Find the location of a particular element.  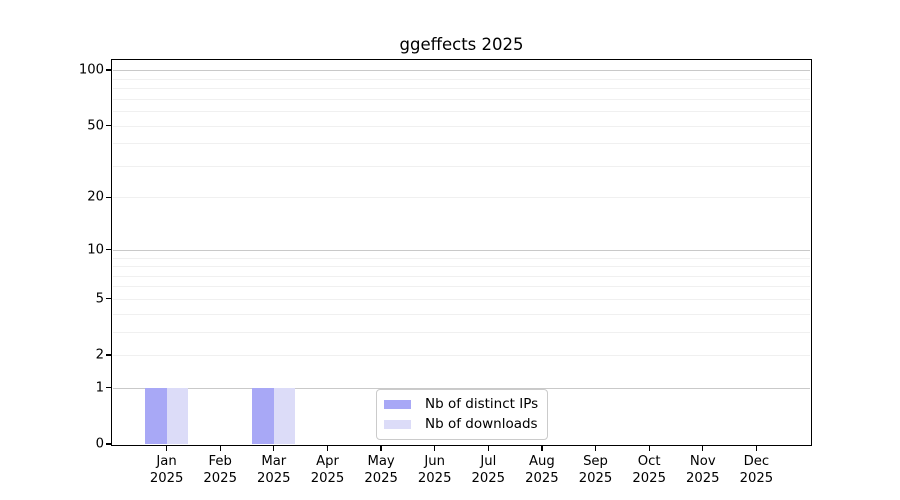

legend-item-downloads: Nb of downloads is located at coordinates (461, 424).